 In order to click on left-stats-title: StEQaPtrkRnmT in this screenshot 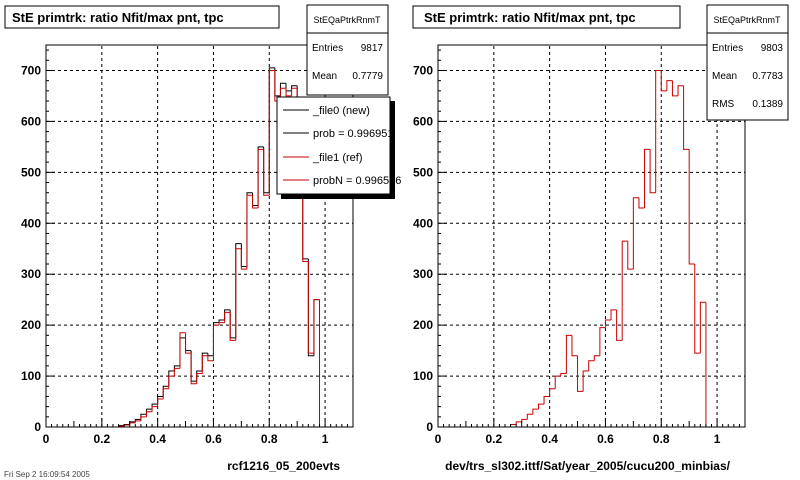, I will do `click(347, 20)`.